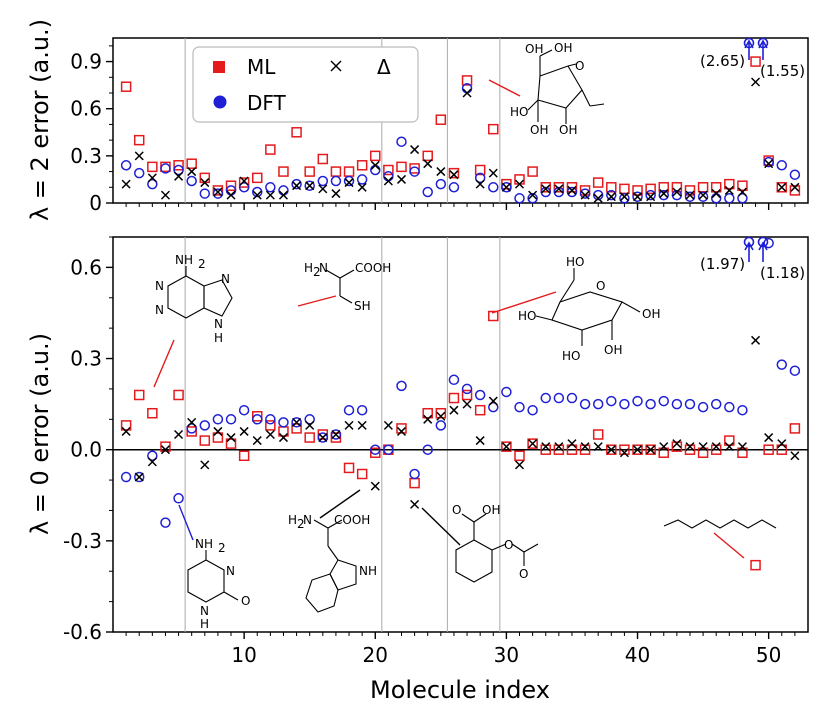 This screenshot has height=717, width=830. What do you see at coordinates (362, 187) in the screenshot?
I see `top-delta-point-19-b` at bounding box center [362, 187].